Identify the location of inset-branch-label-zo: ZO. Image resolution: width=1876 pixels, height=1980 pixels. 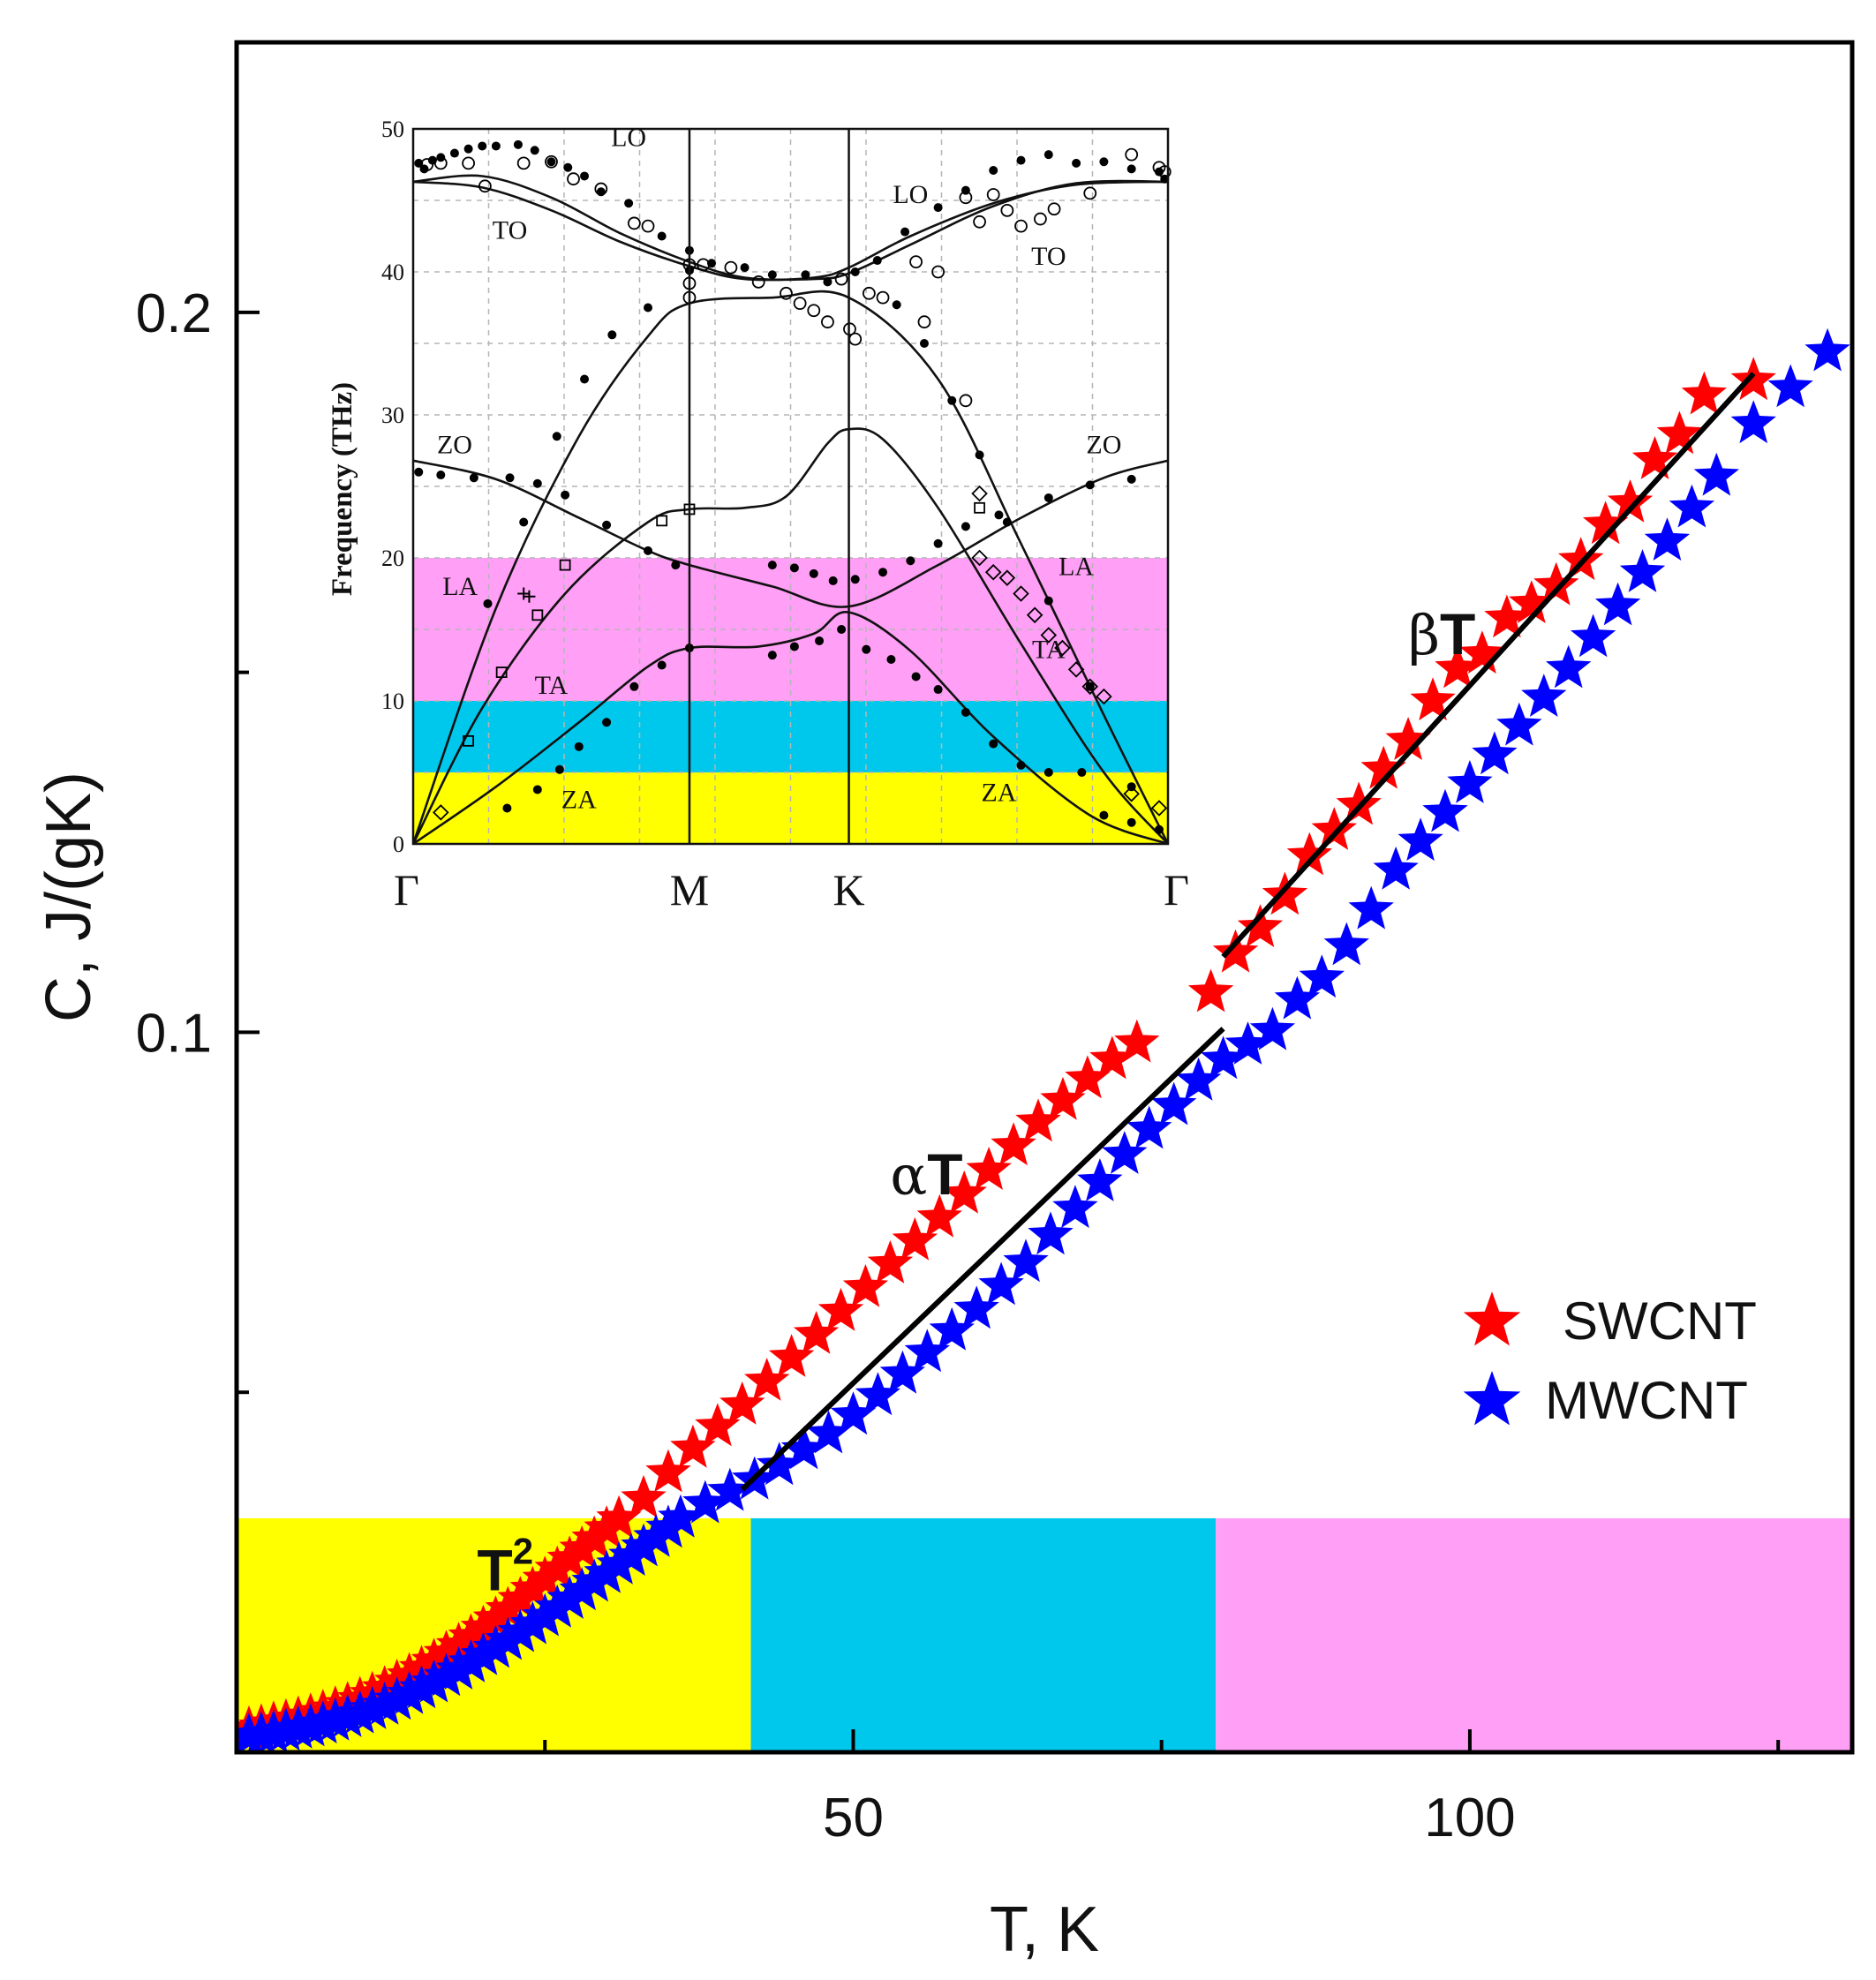
(1103, 445).